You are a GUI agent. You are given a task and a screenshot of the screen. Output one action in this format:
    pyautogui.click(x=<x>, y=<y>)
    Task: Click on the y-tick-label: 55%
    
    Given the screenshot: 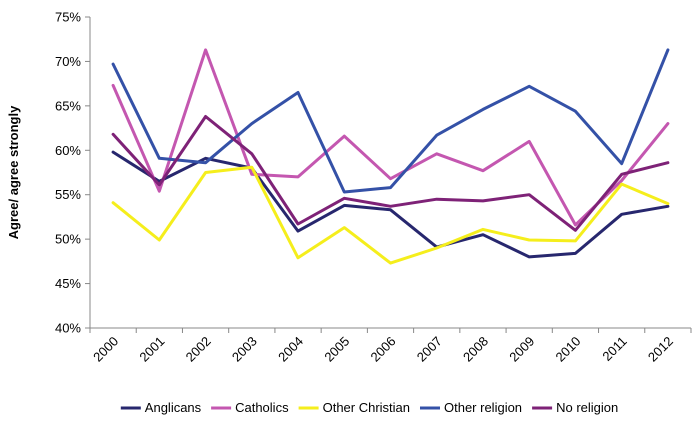 What is the action you would take?
    pyautogui.click(x=68, y=194)
    